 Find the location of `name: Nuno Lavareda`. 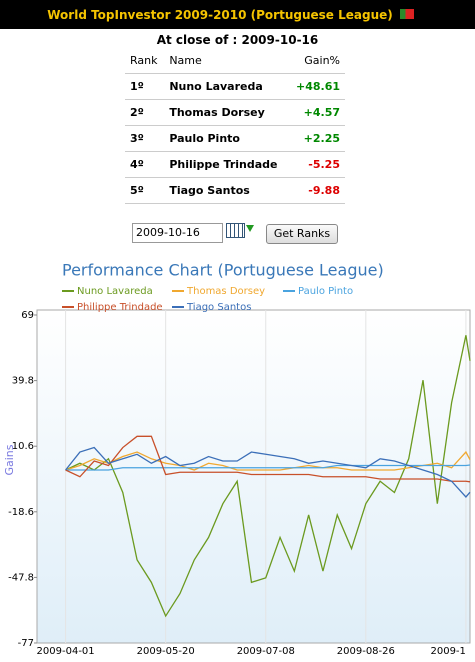

name: Nuno Lavareda is located at coordinates (226, 86).